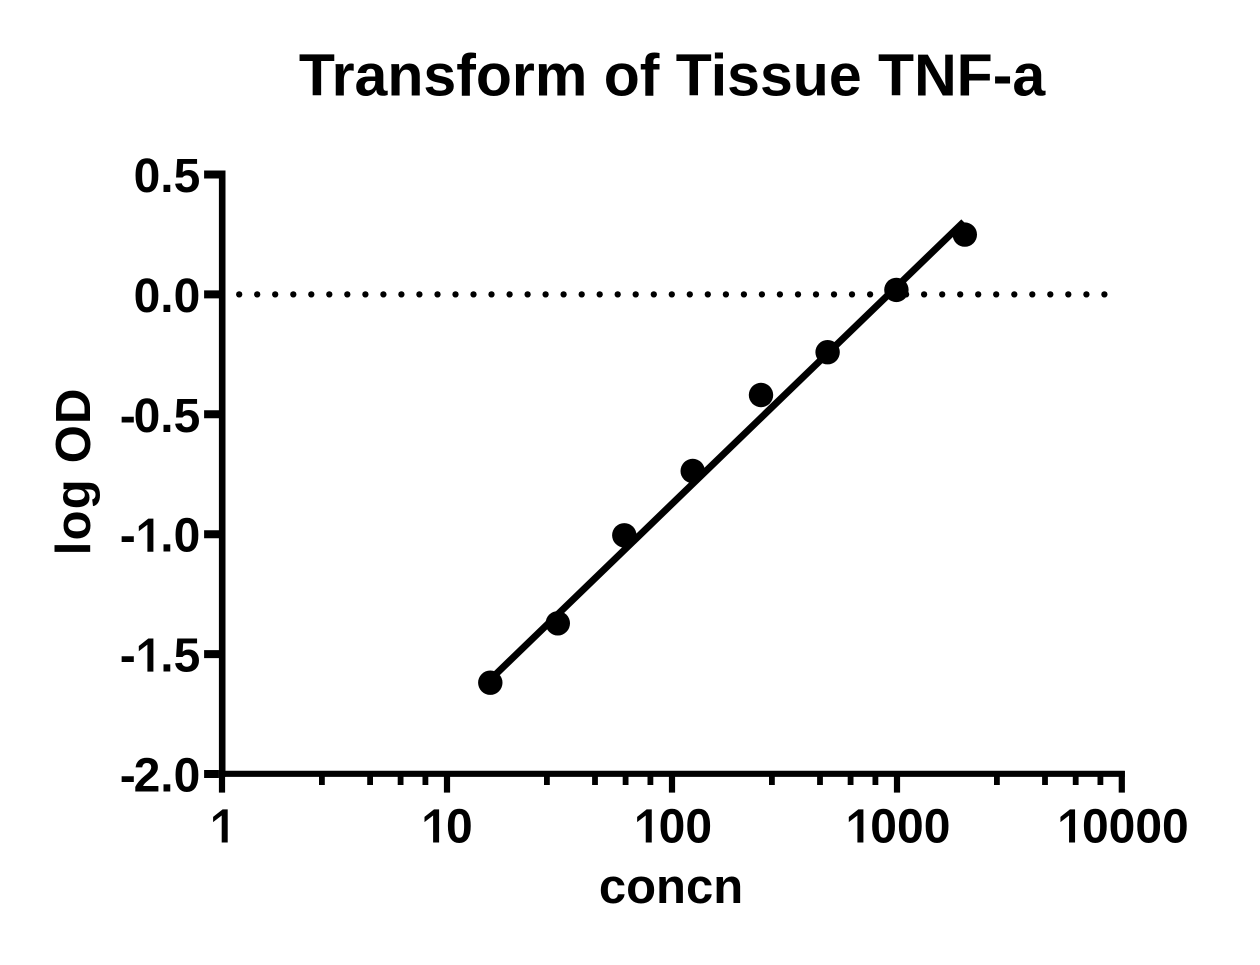  Describe the element at coordinates (1135, 827) in the screenshot. I see `svg-text: 0000` at that location.